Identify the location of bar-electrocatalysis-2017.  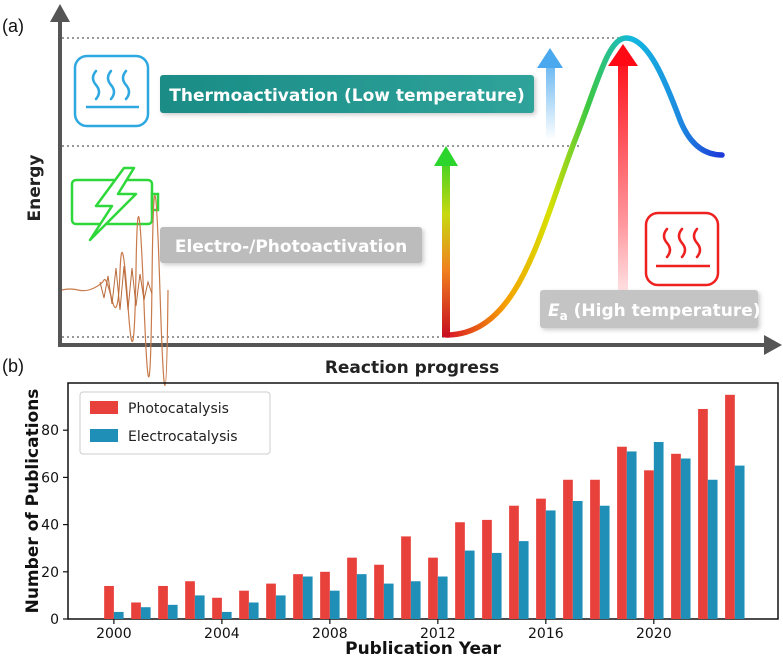
(577, 560).